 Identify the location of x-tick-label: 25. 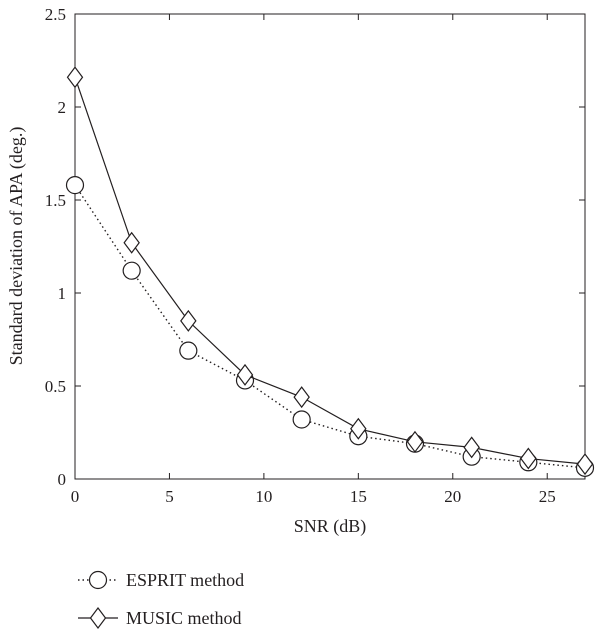
(547, 496).